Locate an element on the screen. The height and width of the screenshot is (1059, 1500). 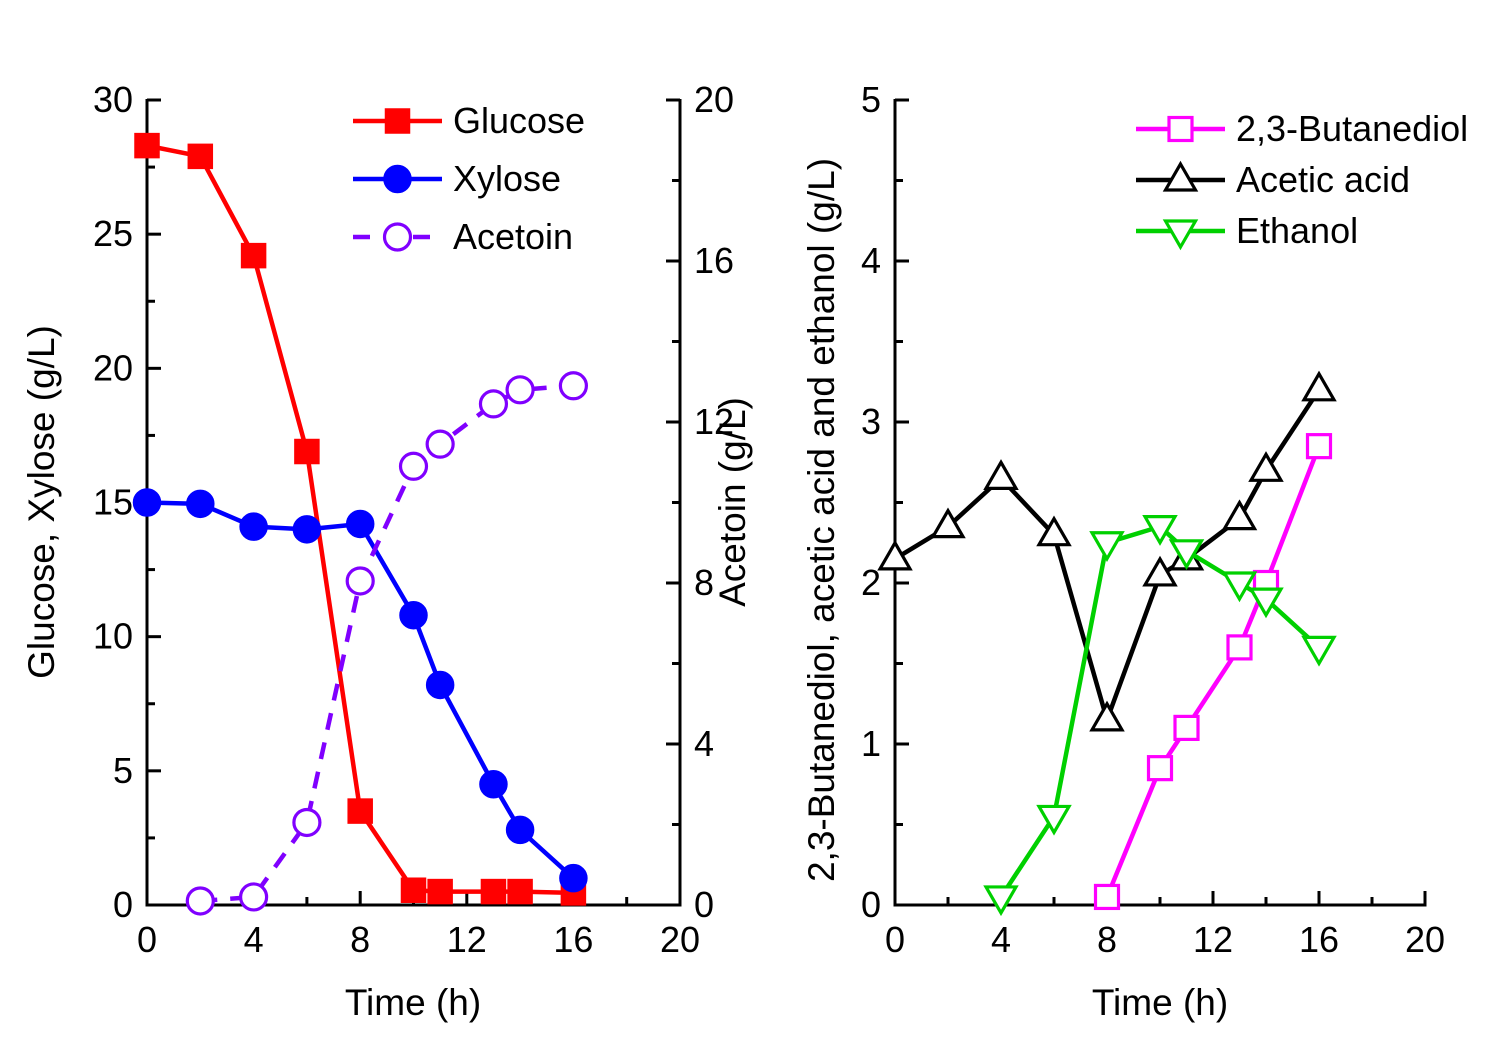
acetic-acid-legend-marker-icon is located at coordinates (1180, 176).